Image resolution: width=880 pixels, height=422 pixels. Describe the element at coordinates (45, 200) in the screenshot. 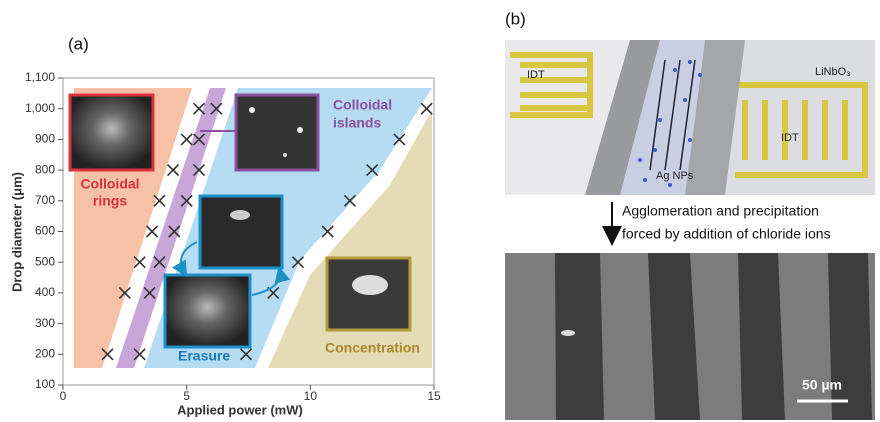

I see `y-tick-label: 700` at that location.